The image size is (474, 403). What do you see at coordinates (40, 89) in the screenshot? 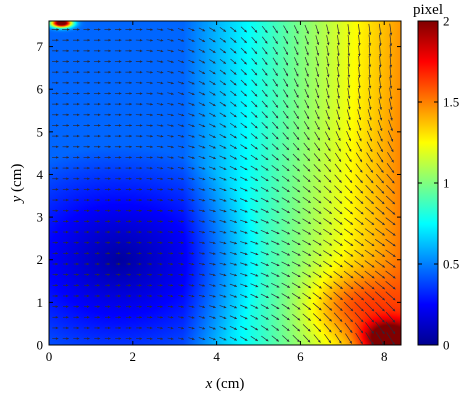
I see `y-tick-label: 6` at bounding box center [40, 89].